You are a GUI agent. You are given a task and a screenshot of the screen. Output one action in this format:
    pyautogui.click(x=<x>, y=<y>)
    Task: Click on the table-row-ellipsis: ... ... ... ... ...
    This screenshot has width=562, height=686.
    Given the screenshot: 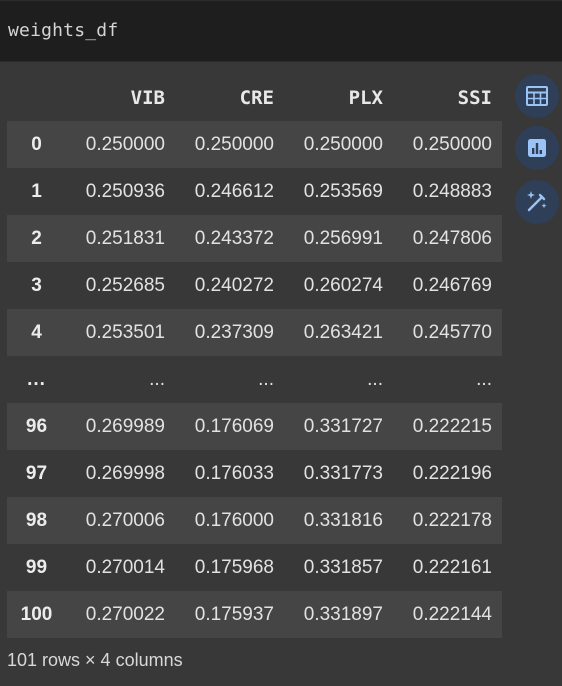 What is the action you would take?
    pyautogui.click(x=254, y=379)
    